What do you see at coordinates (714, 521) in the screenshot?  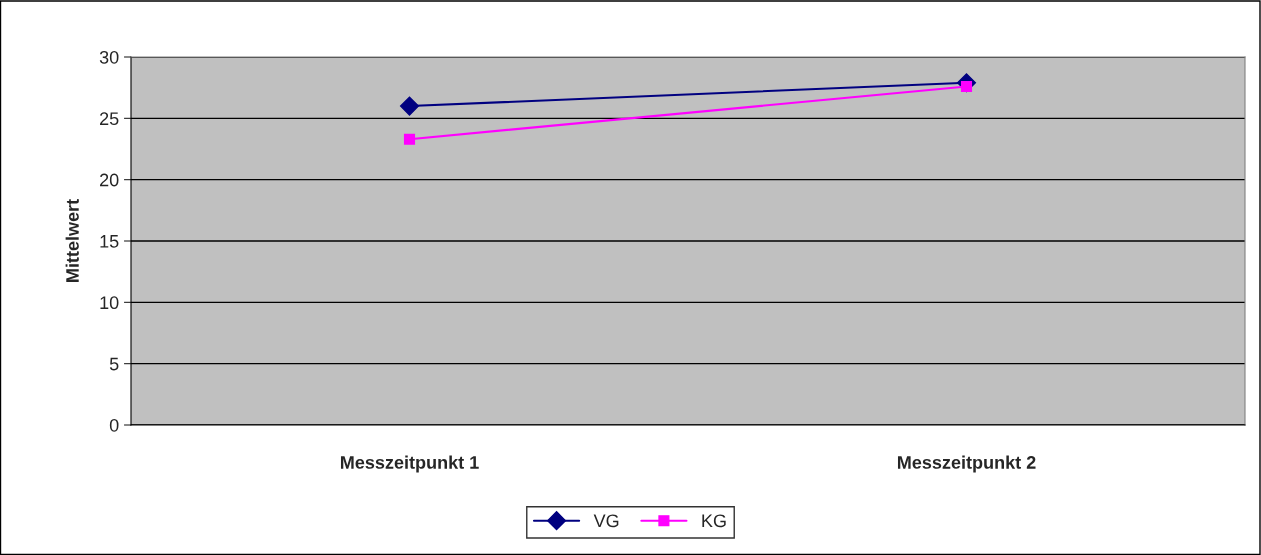 I see `legend-label: KG` at bounding box center [714, 521].